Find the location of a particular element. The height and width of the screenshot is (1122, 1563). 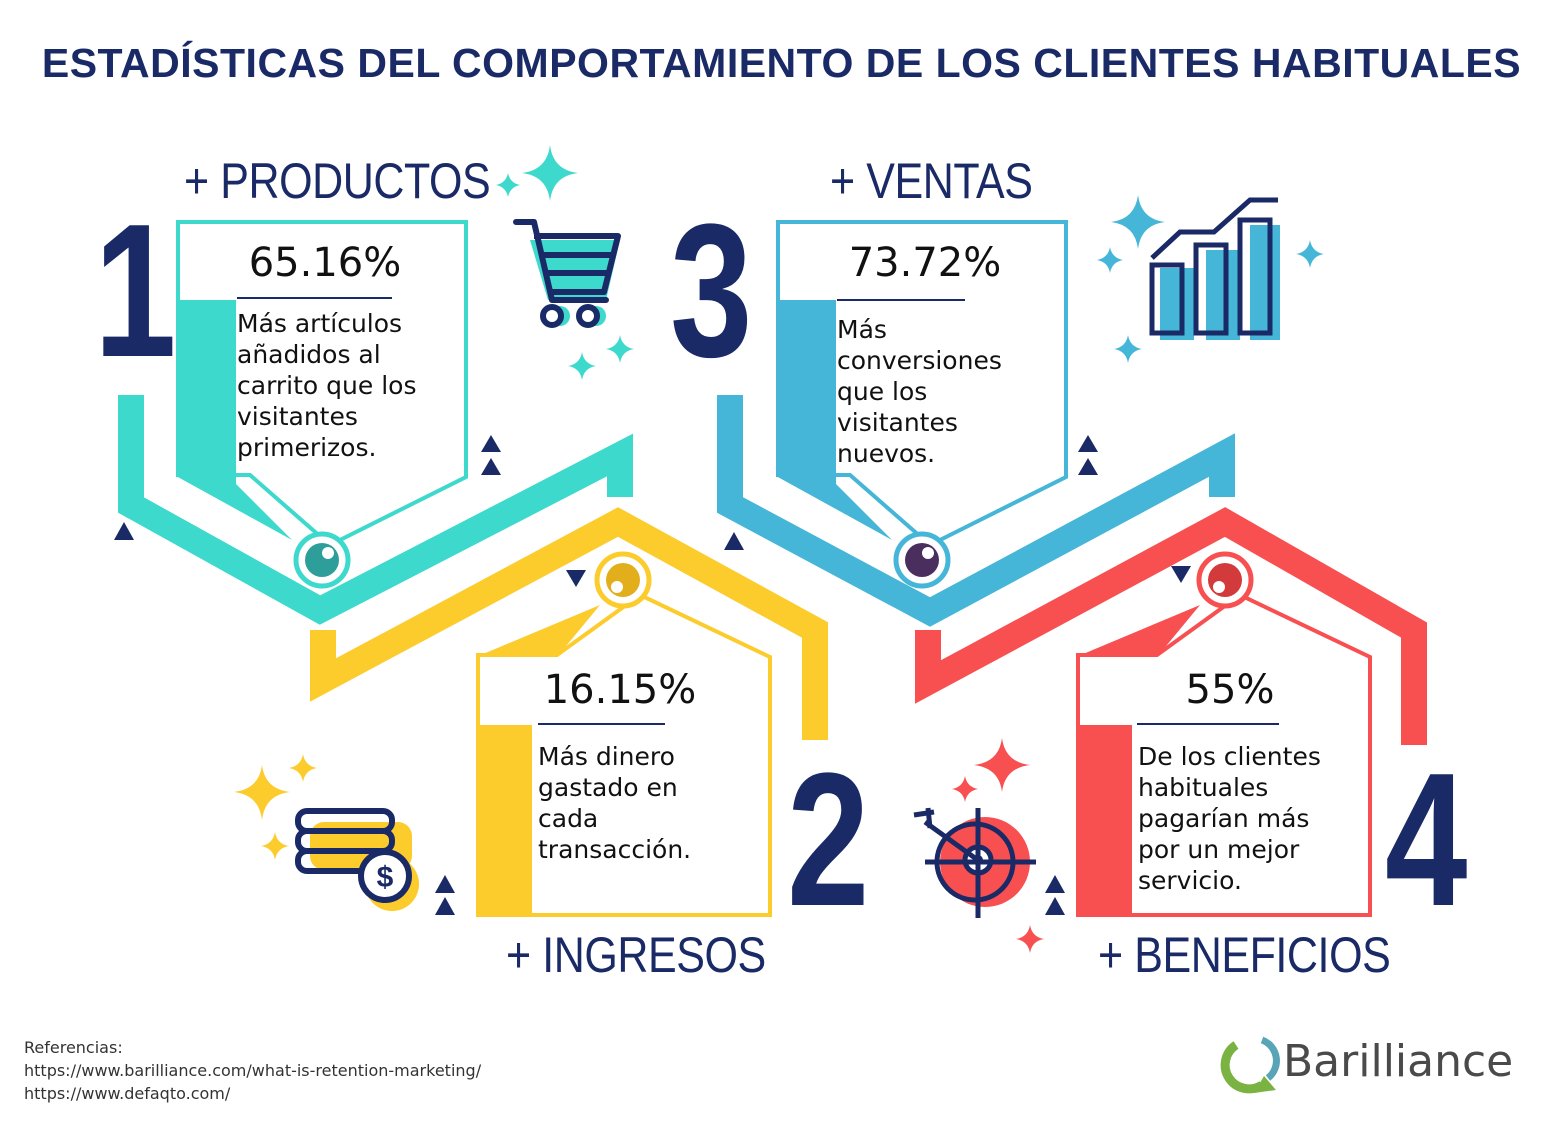

path-4-red is located at coordinates (1171, 626).